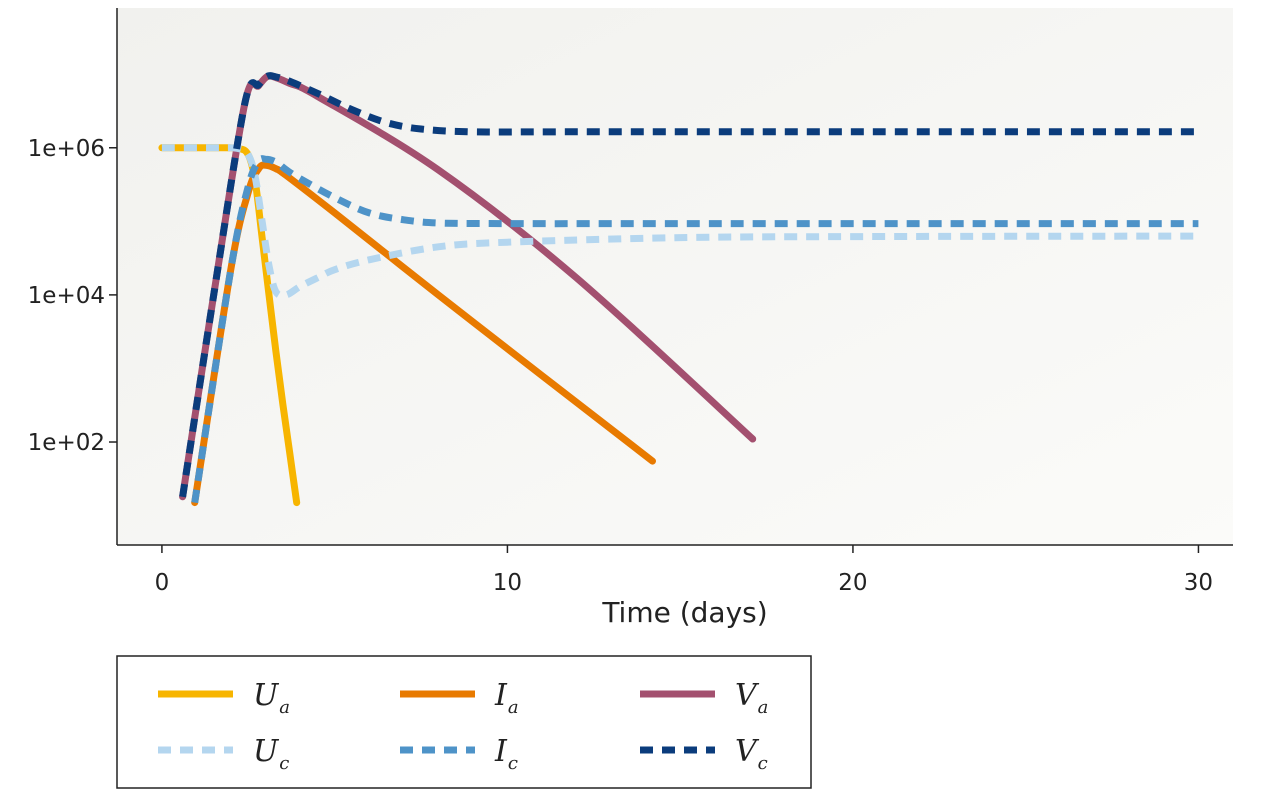  What do you see at coordinates (66, 443) in the screenshot?
I see `y-tick-label: 1e+02` at bounding box center [66, 443].